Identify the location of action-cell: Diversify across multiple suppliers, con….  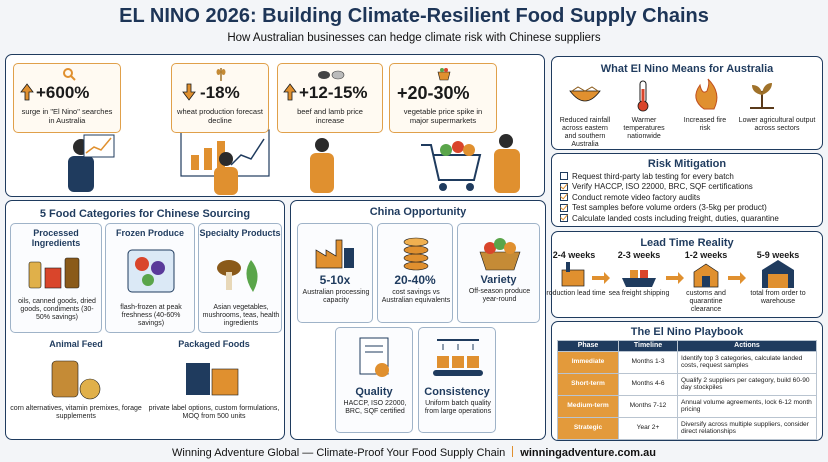
(747, 428).